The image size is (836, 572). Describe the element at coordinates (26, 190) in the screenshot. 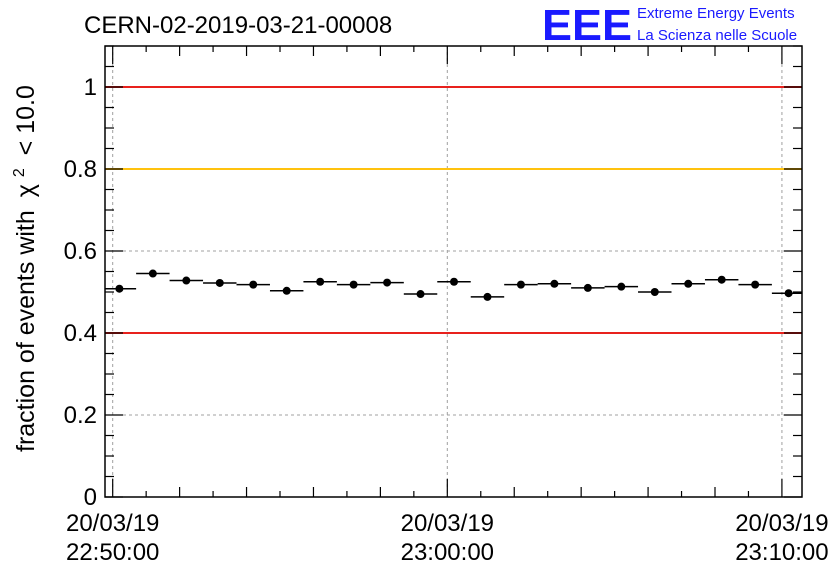

I see `y-axis-title-symbol: χ` at that location.